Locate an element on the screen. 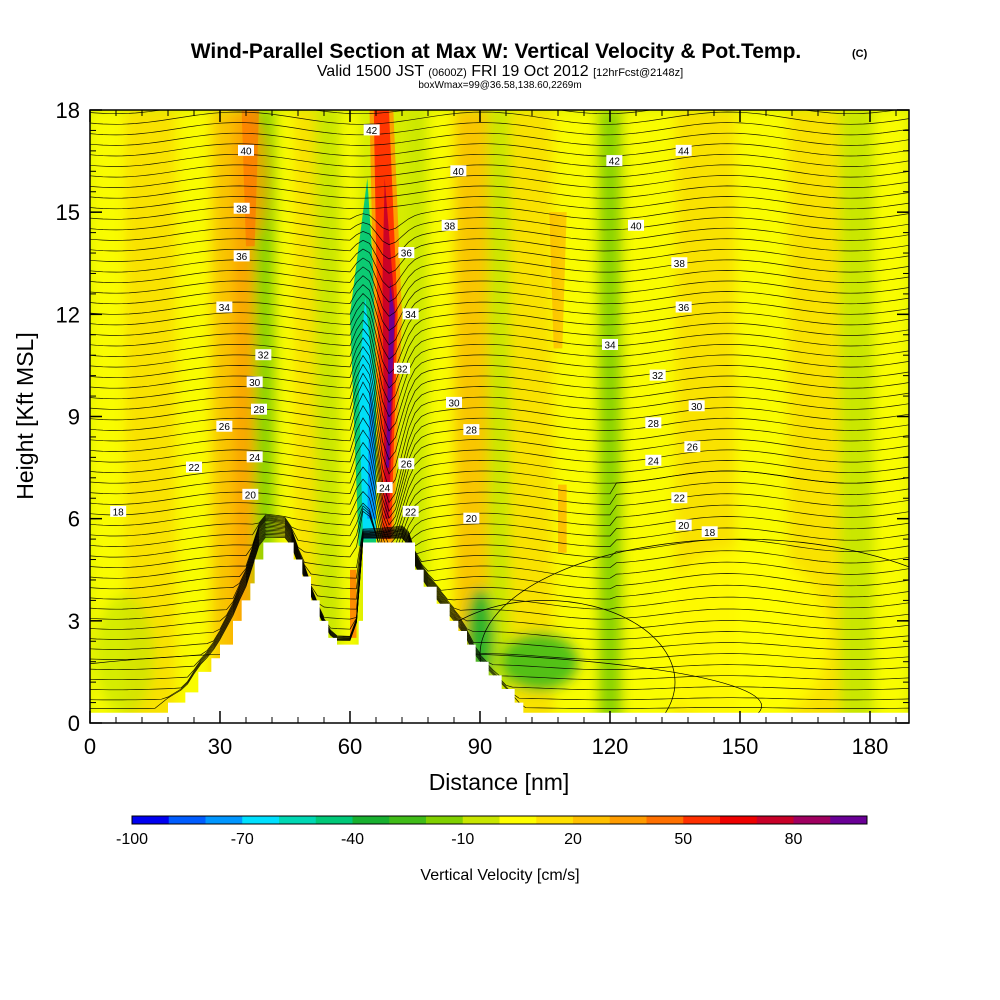 This screenshot has width=1000, height=1000. y-tick-label: 3 is located at coordinates (74, 621).